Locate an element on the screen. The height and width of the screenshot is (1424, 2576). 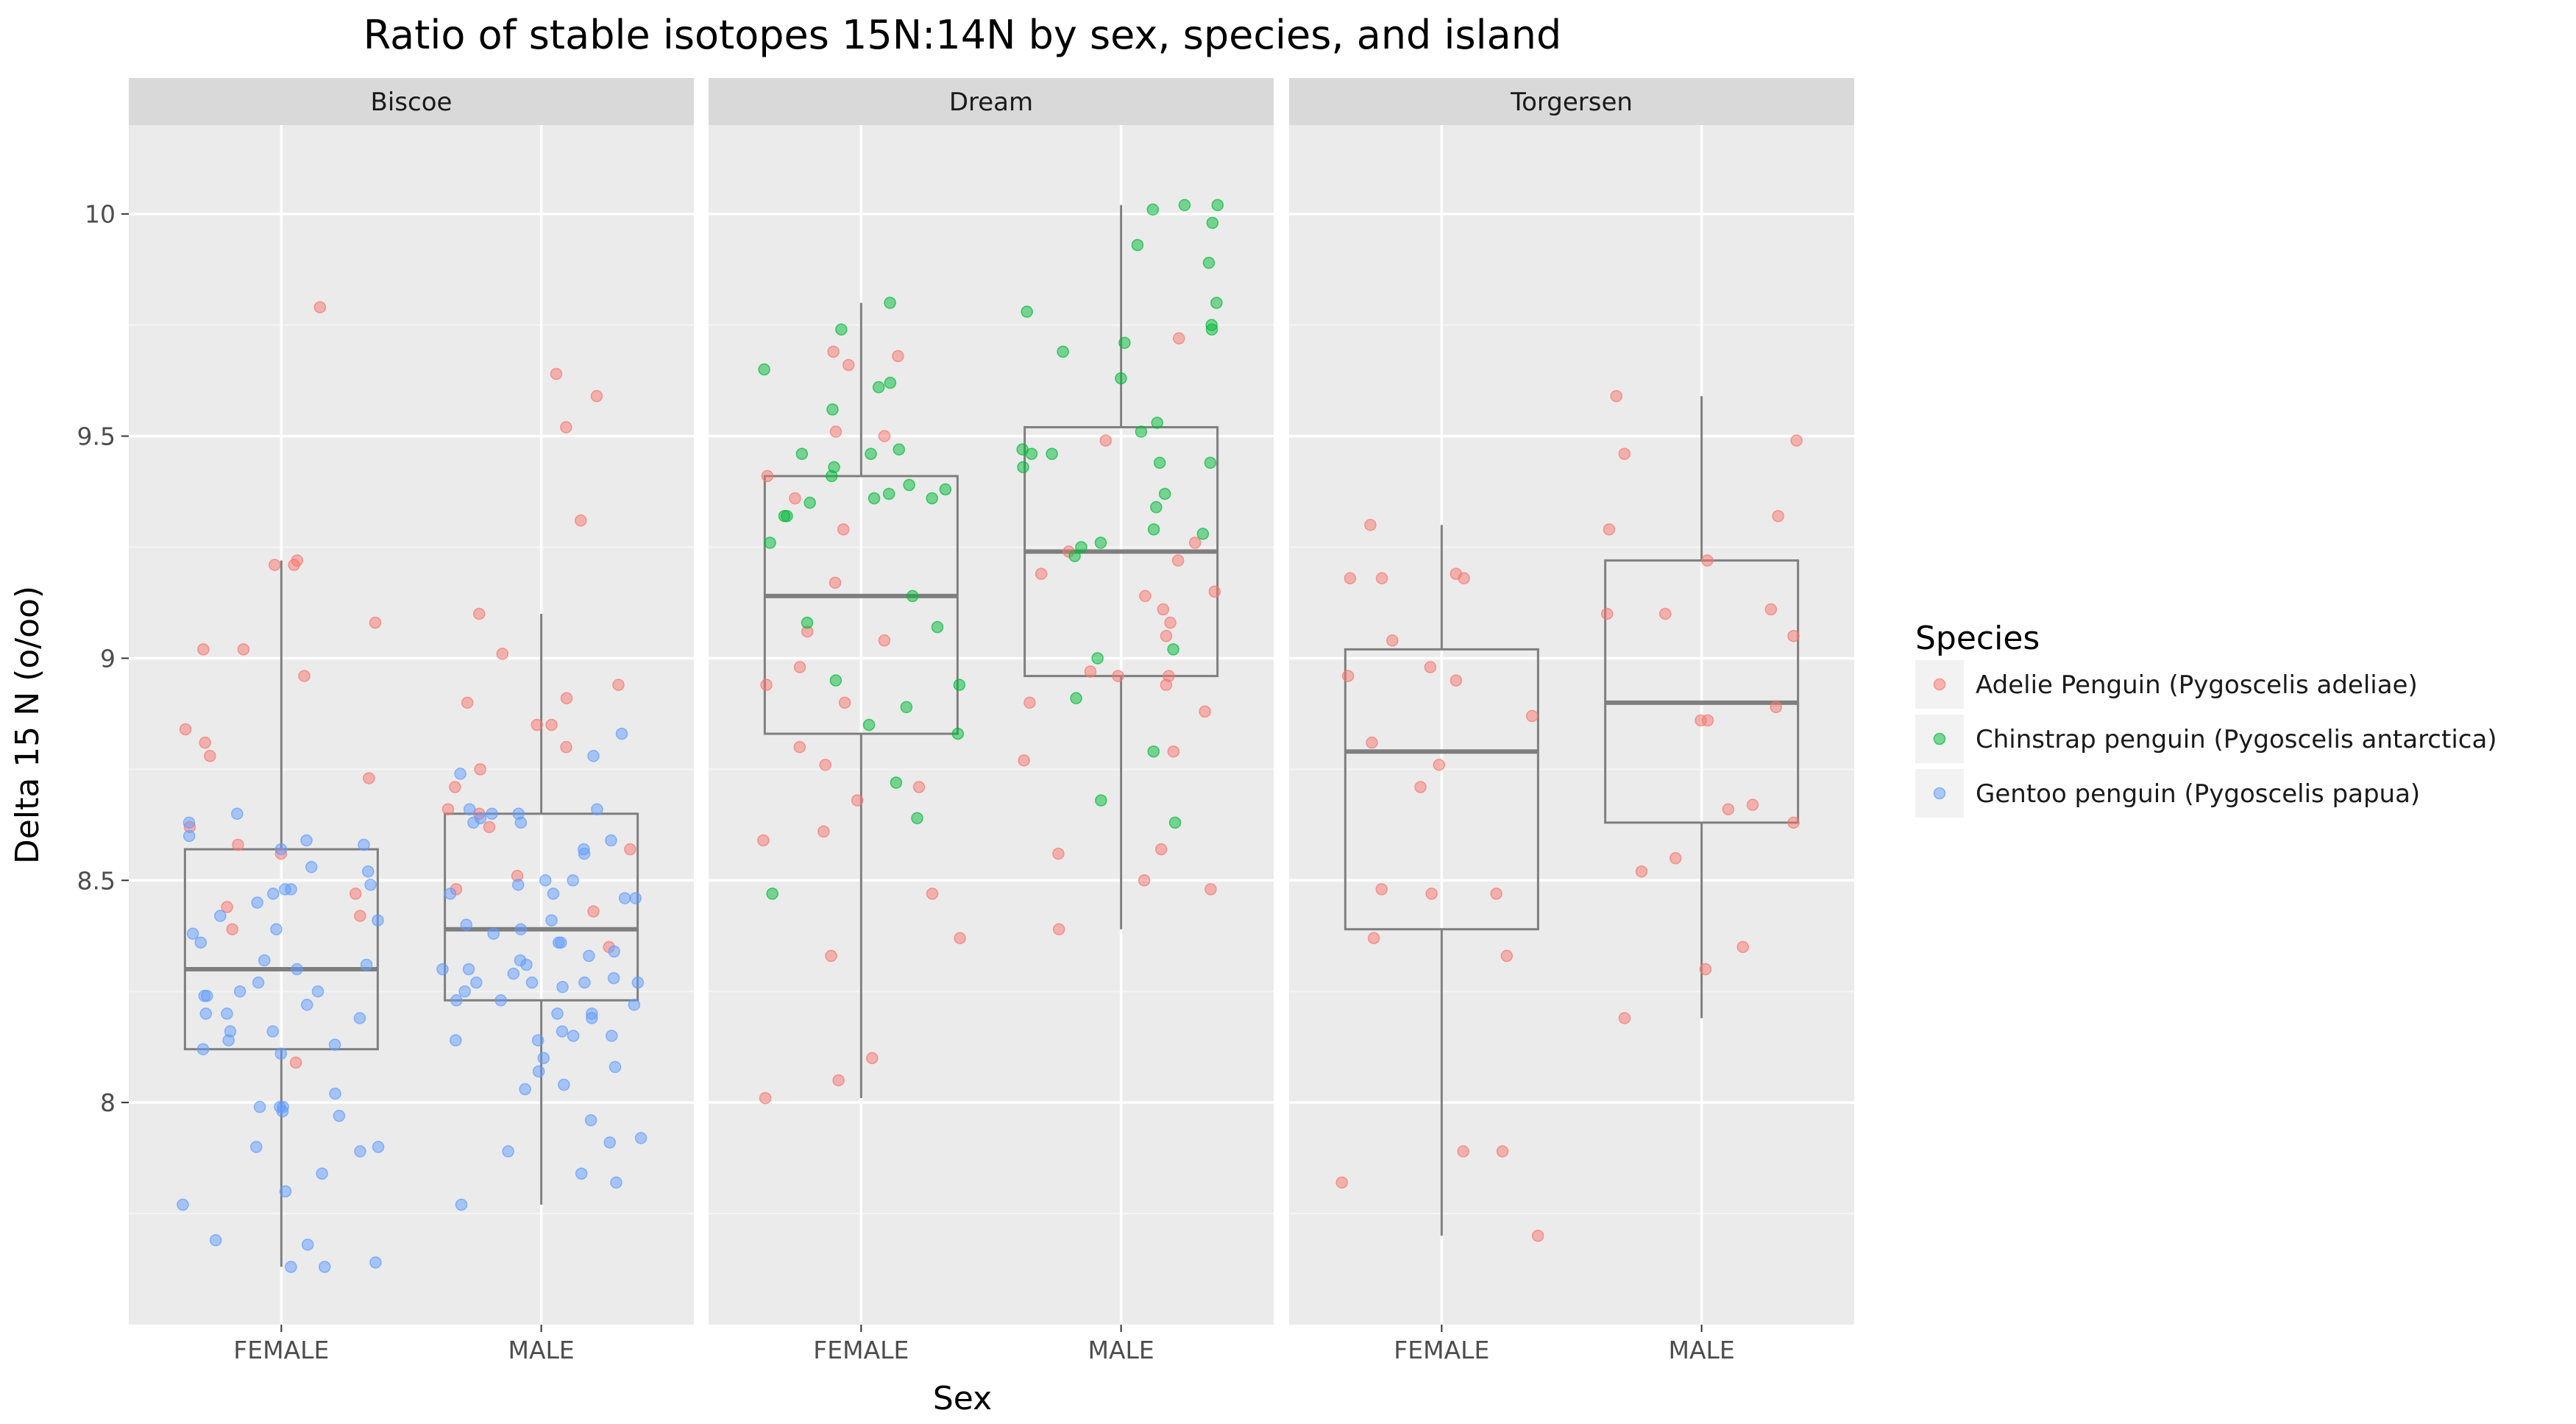
points-dream-male is located at coordinates (1119, 634).